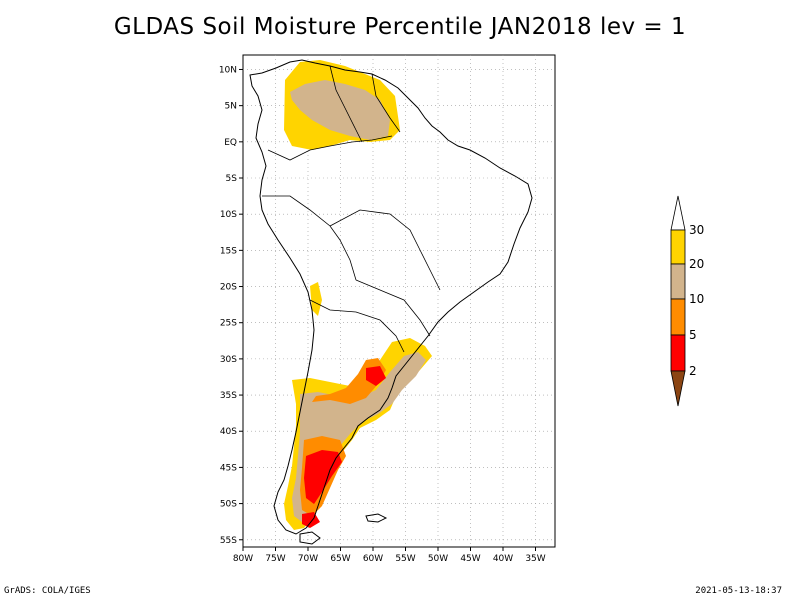 The width and height of the screenshot is (800, 600). What do you see at coordinates (693, 335) in the screenshot?
I see `colorbar-label-5: 5` at bounding box center [693, 335].